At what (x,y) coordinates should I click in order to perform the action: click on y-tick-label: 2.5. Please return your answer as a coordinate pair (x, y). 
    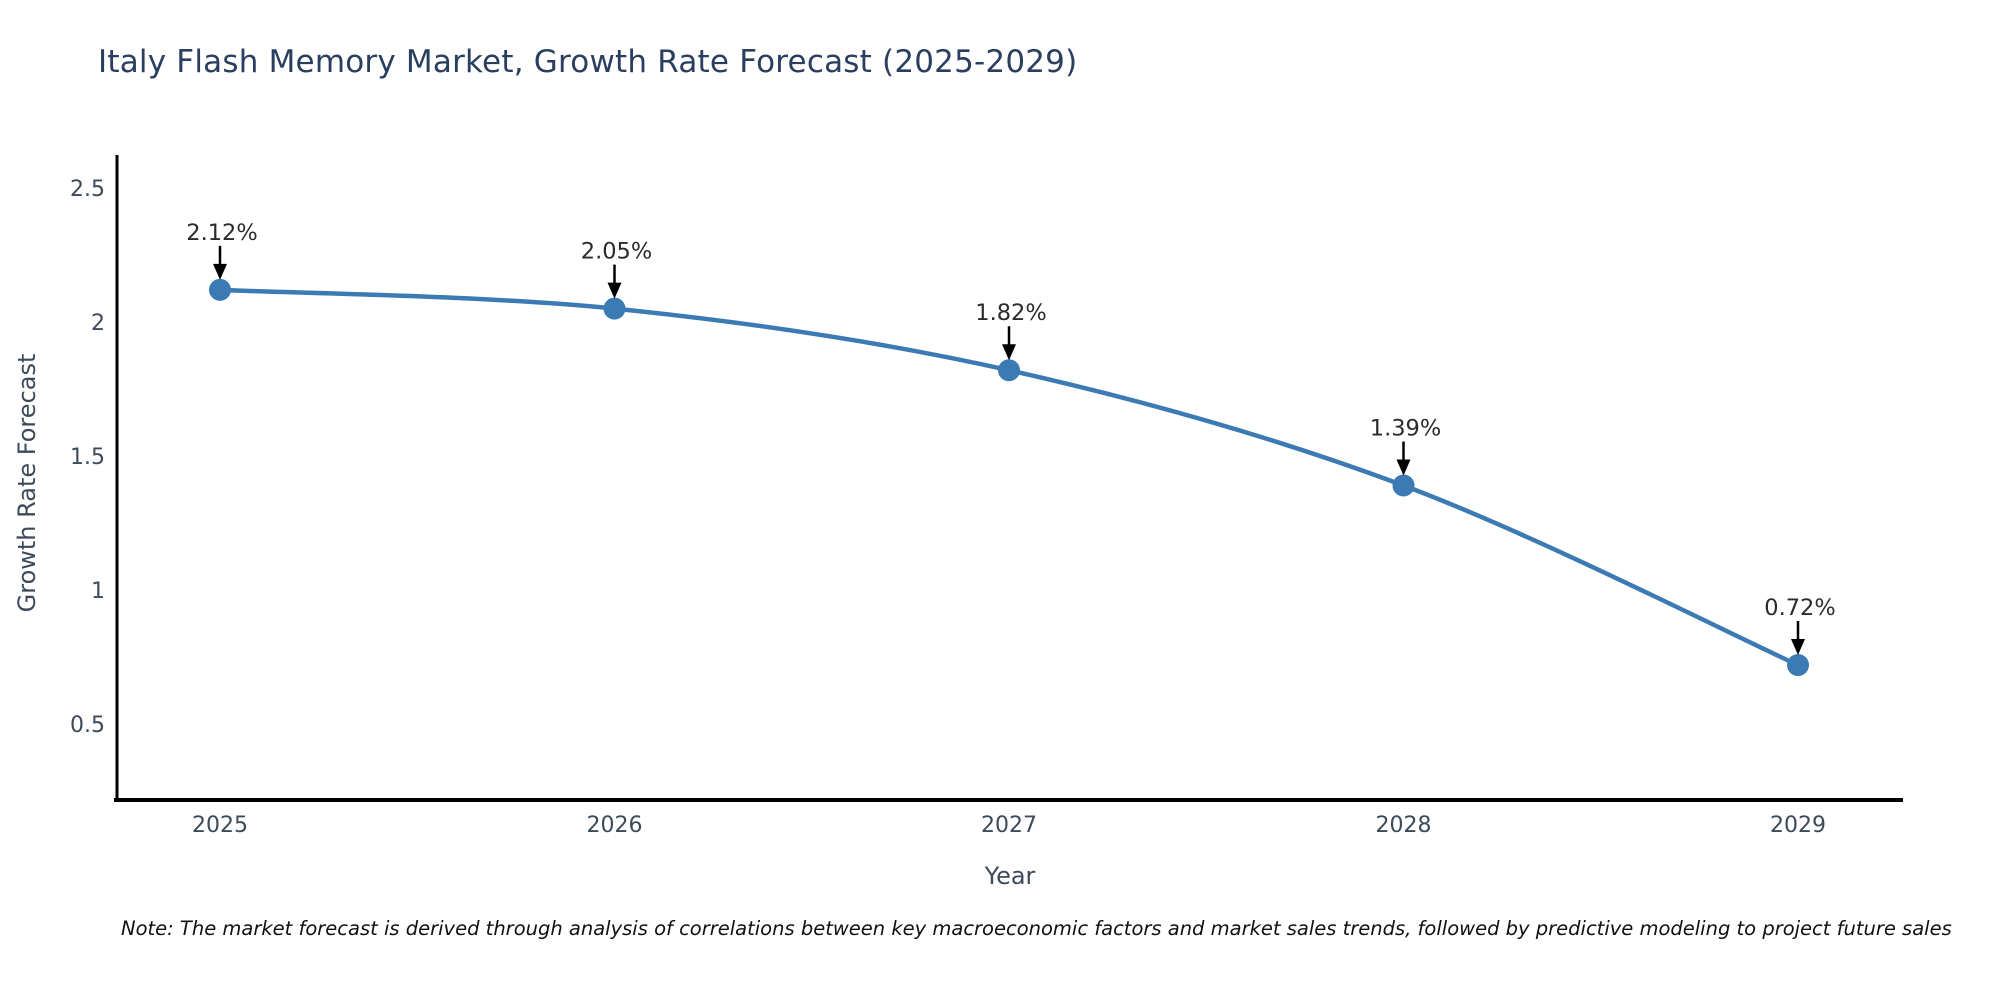
    Looking at the image, I should click on (87, 189).